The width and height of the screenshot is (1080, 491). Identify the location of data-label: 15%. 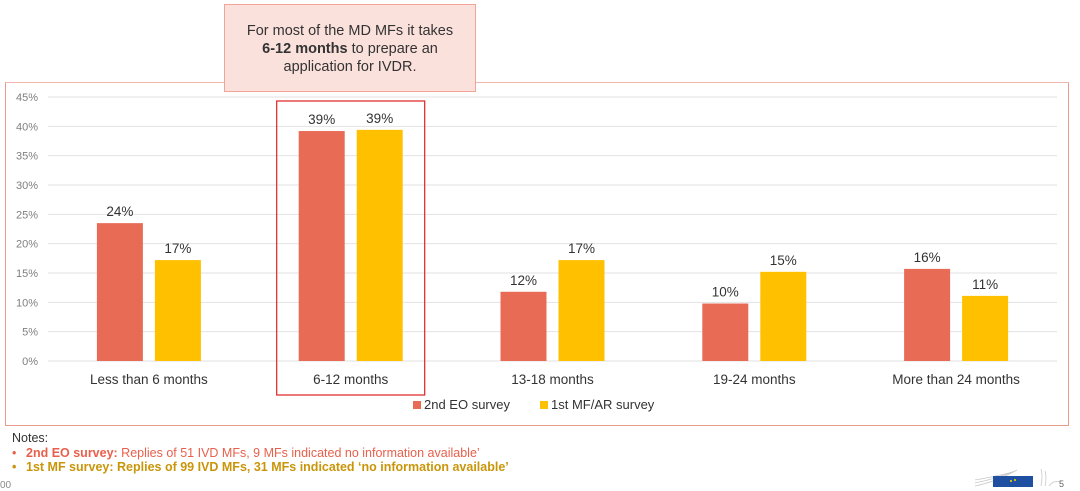
(783, 260).